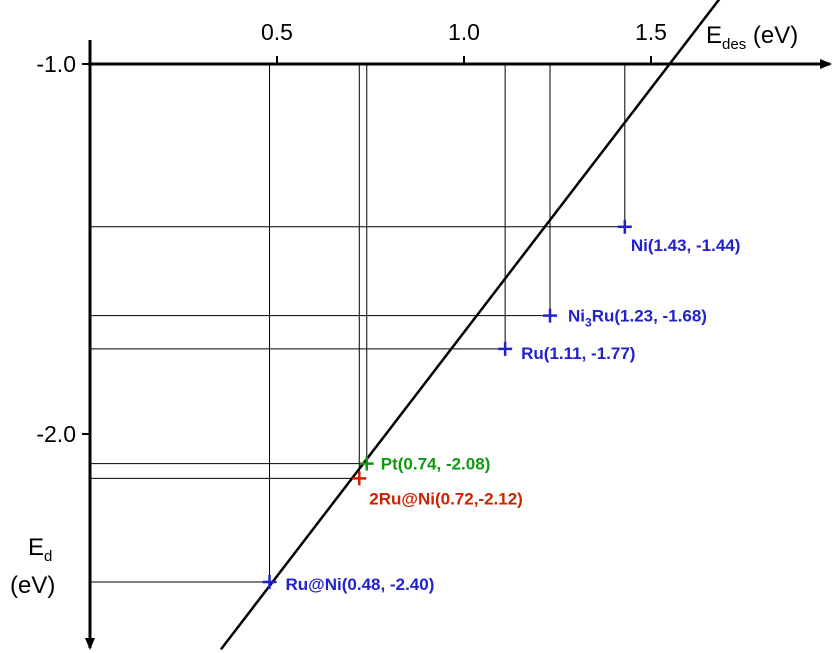  I want to click on x-tick-label: 1.5, so click(651, 32).